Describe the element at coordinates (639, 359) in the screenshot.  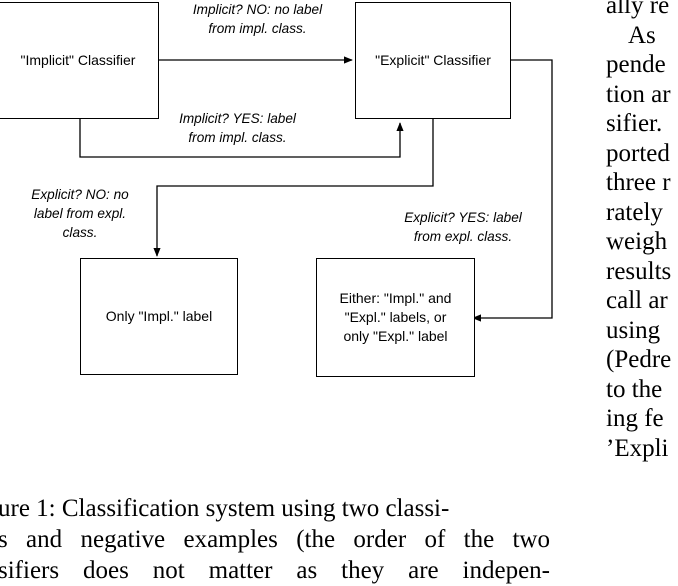
I see `body-line: (Pedre` at that location.